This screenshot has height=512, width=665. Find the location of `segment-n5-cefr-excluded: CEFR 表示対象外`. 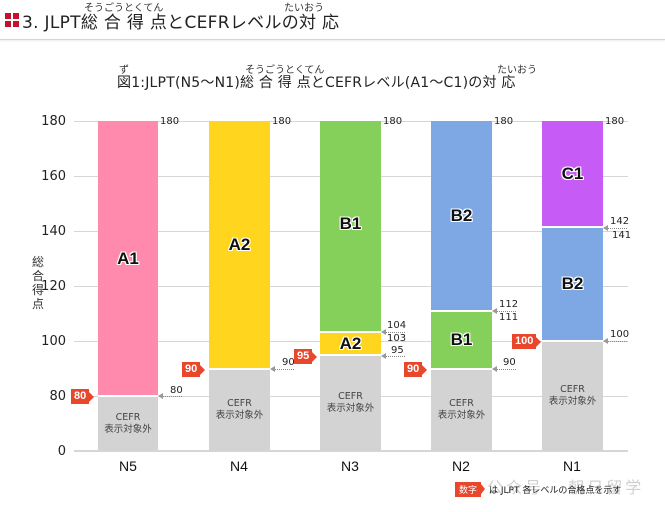

segment-n5-cefr-excluded: CEFR 表示対象外 is located at coordinates (128, 423).